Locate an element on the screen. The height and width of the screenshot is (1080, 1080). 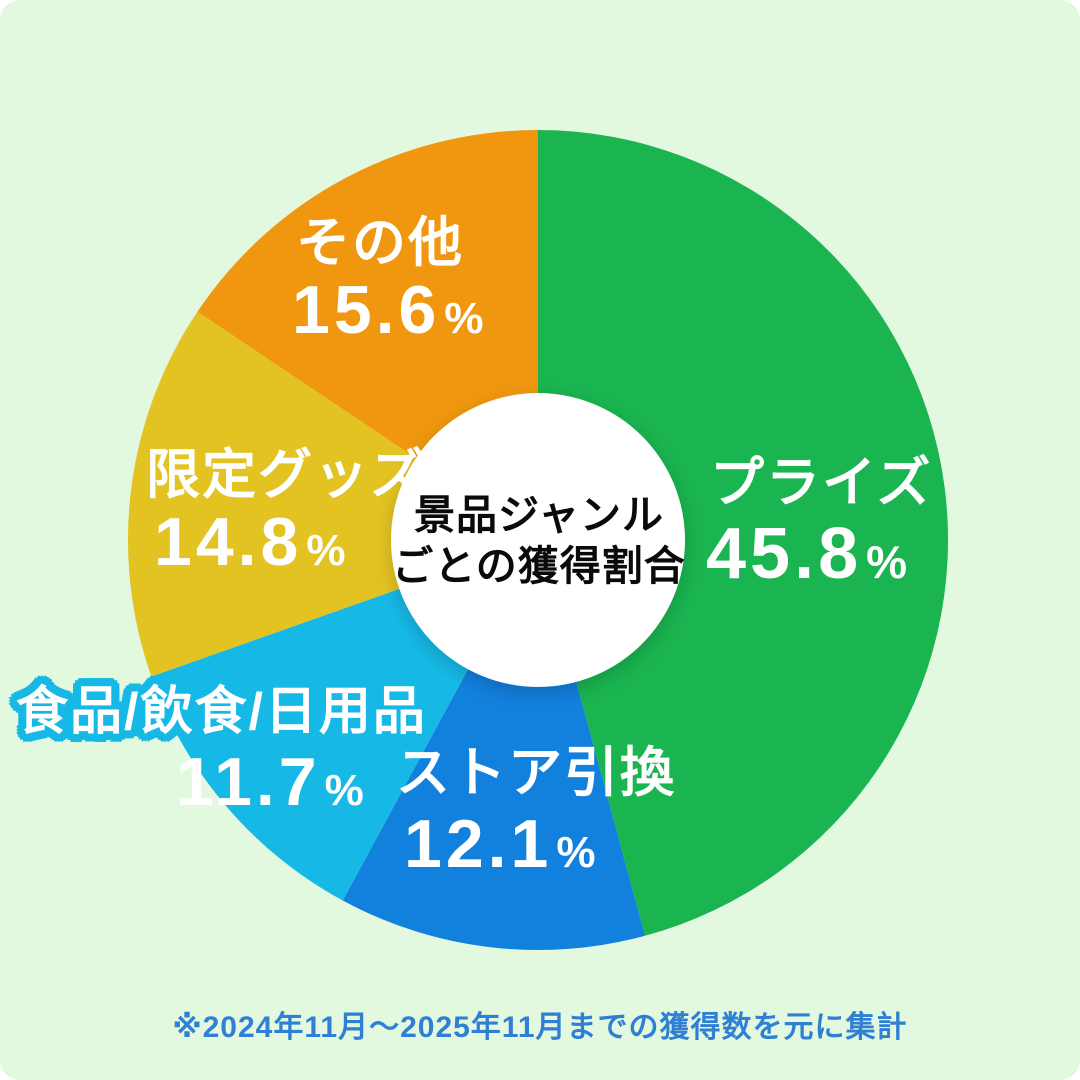
segment-value-other: 15.6% is located at coordinates (387, 310).